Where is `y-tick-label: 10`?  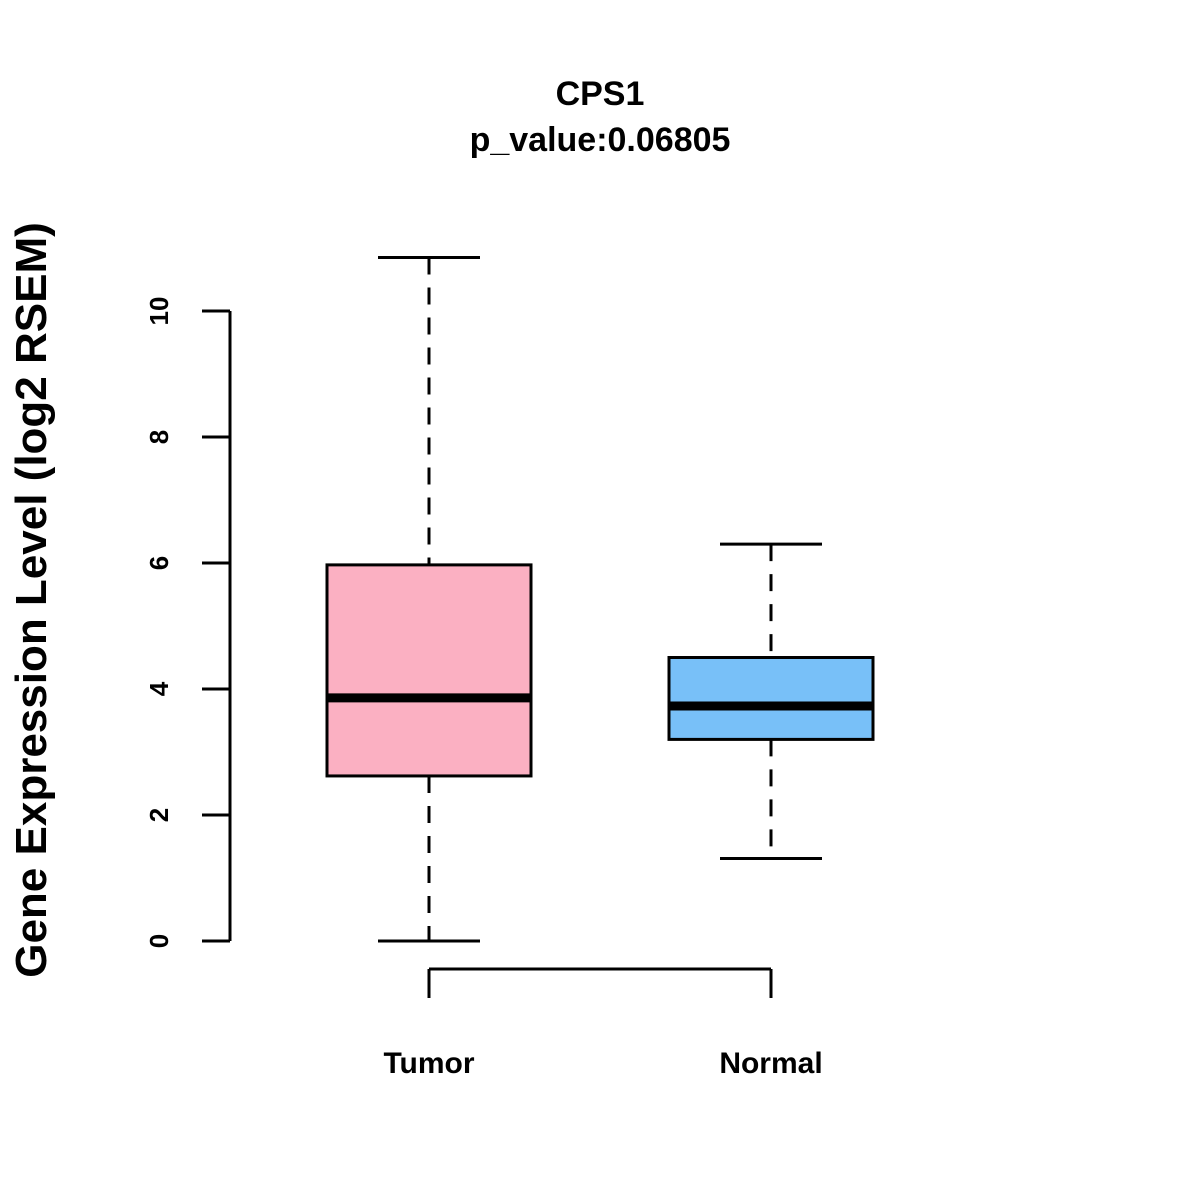 y-tick-label: 10 is located at coordinates (159, 311).